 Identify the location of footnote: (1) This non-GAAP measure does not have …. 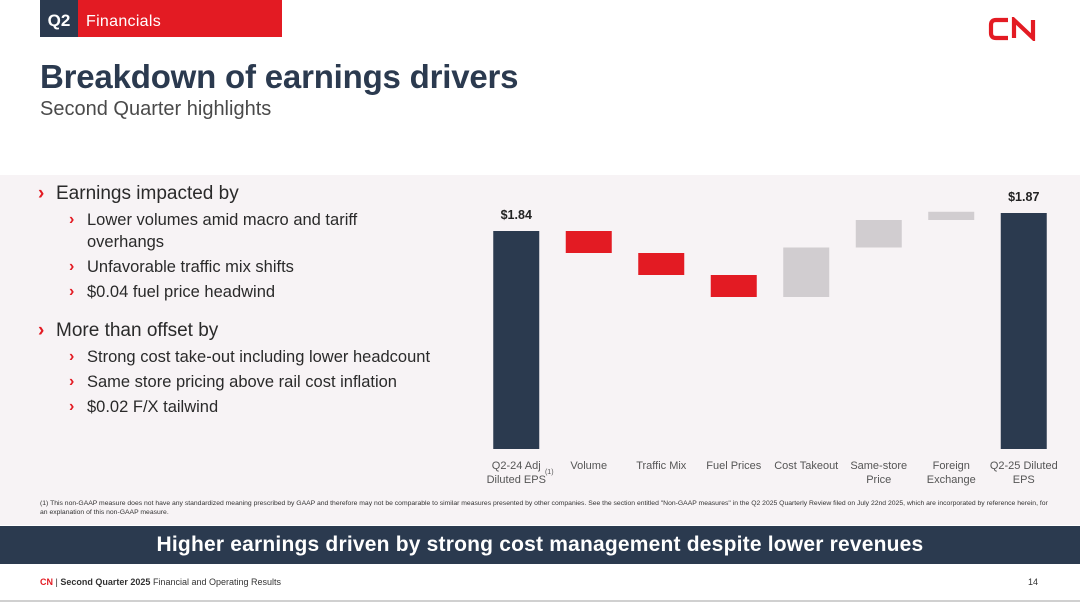
(544, 508).